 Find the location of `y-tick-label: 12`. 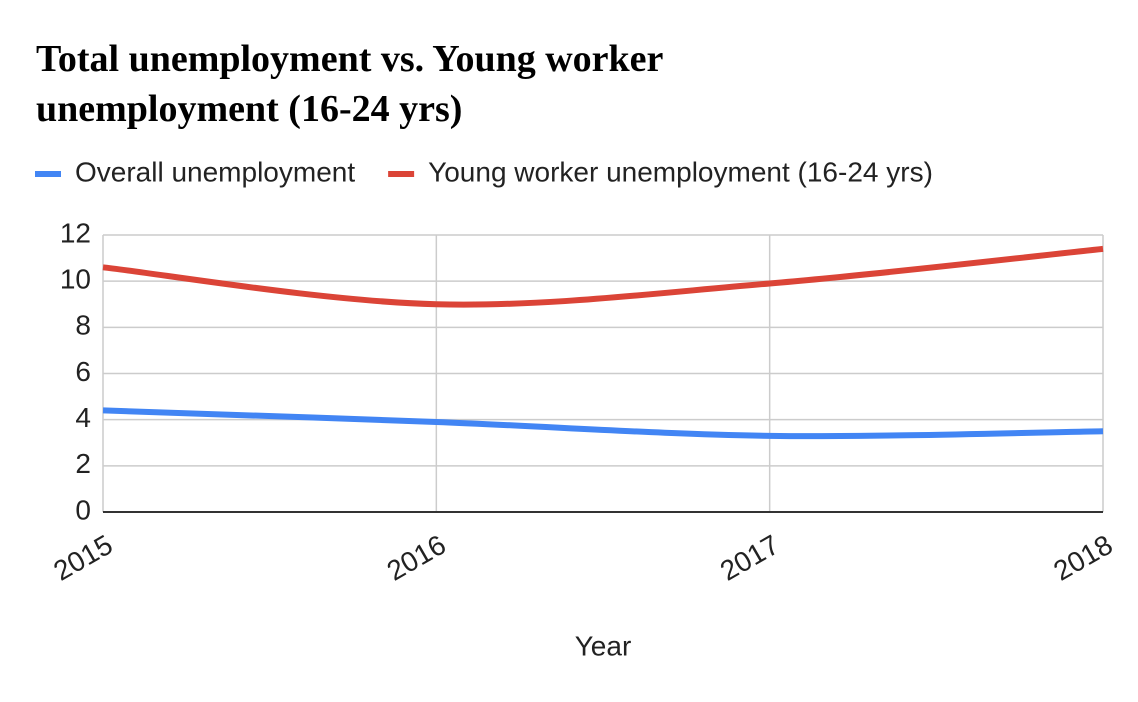

y-tick-label: 12 is located at coordinates (75, 232).